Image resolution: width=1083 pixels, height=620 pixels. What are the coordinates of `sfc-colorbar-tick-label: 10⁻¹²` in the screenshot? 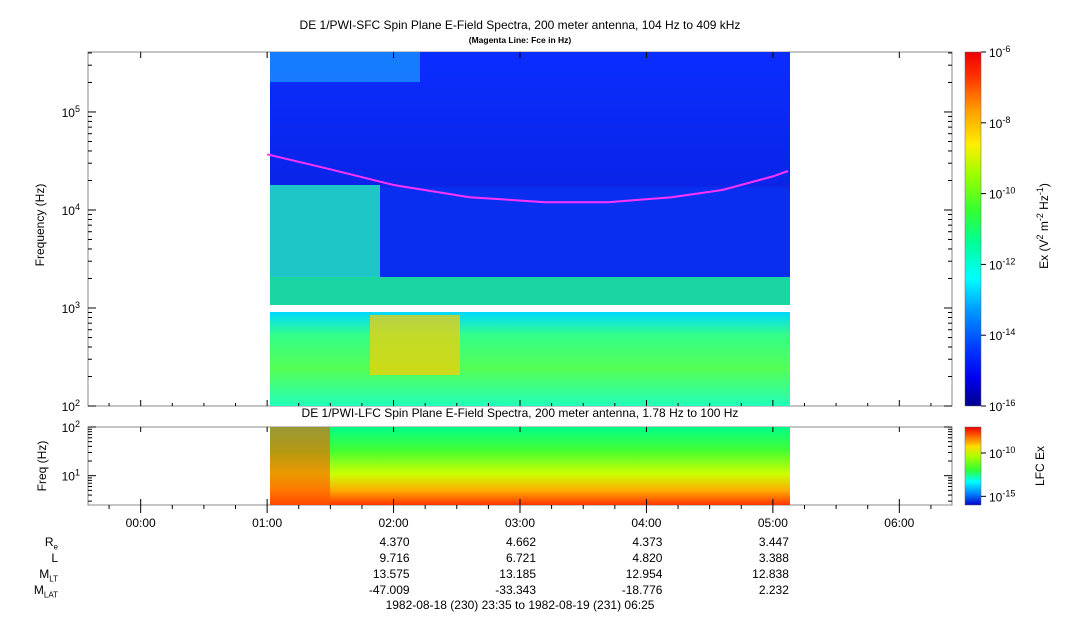 It's located at (1002, 264).